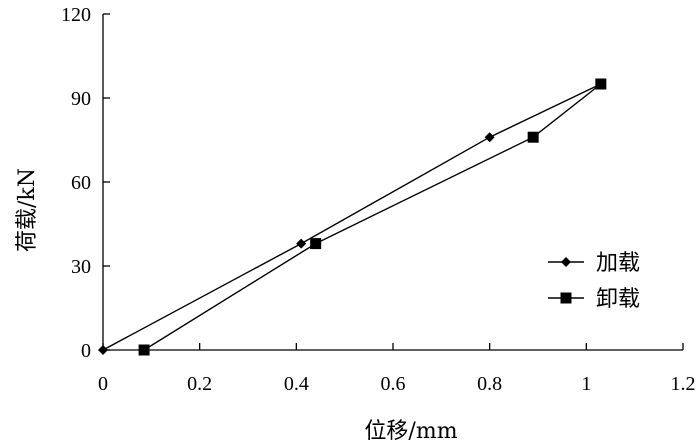 The width and height of the screenshot is (700, 444). What do you see at coordinates (27, 210) in the screenshot?
I see `y-axis-title: 荷载/kN` at bounding box center [27, 210].